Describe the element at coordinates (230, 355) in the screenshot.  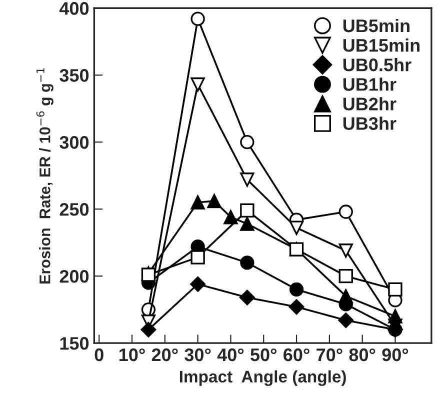
I see `x-tick-label: 40°` at that location.